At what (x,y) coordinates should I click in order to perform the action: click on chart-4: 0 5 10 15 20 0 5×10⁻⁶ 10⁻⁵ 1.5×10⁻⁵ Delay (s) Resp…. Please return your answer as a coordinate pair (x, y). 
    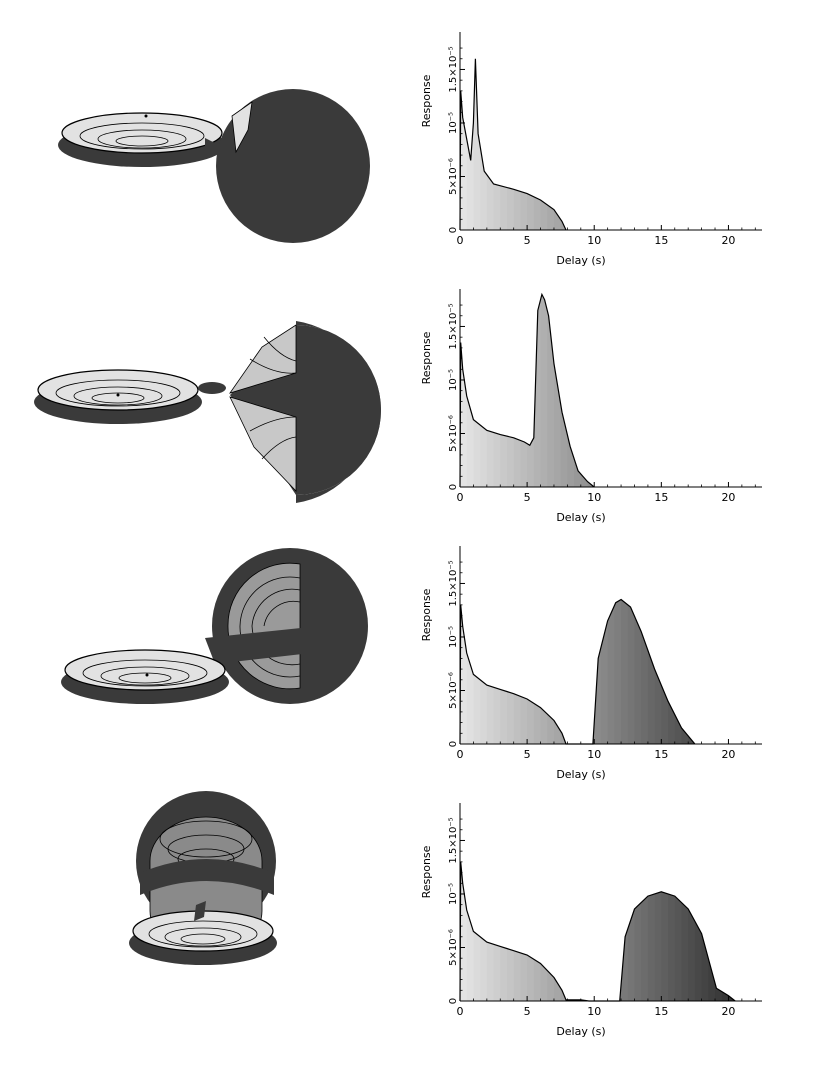
    Looking at the image, I should click on (591, 920).